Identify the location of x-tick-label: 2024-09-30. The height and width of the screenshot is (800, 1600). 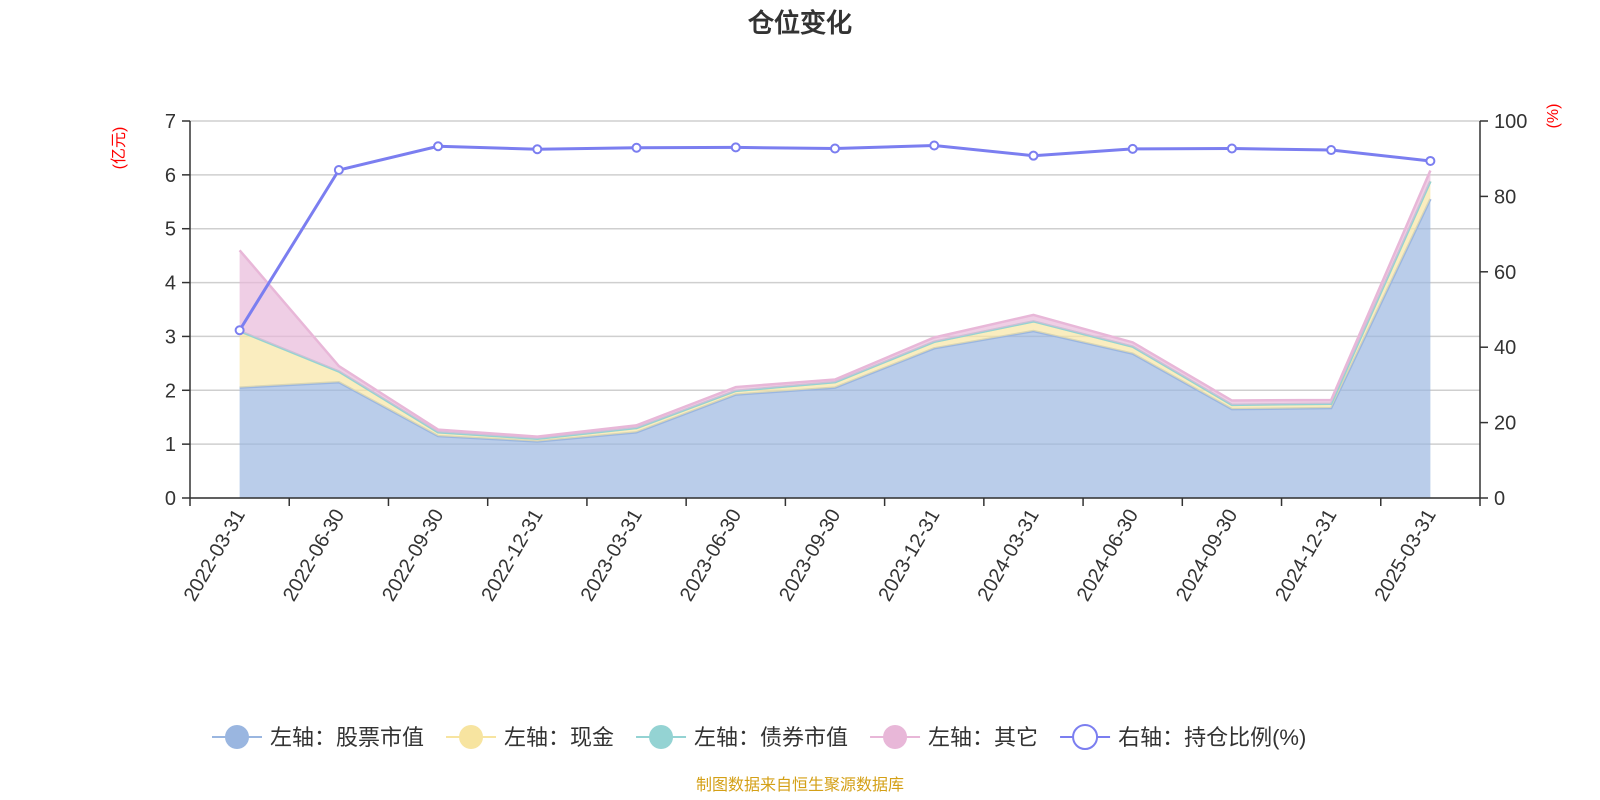
(1207, 556).